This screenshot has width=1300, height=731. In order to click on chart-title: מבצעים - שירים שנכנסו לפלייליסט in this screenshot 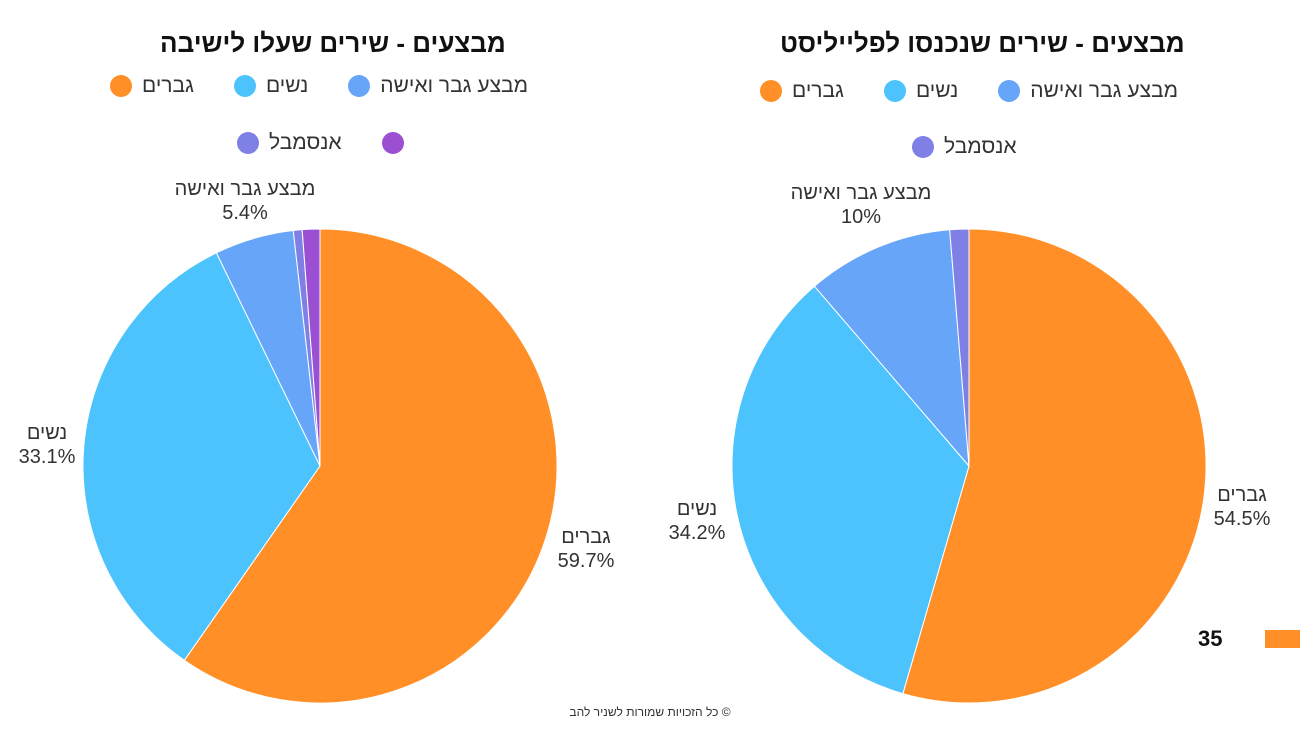, I will do `click(982, 43)`.